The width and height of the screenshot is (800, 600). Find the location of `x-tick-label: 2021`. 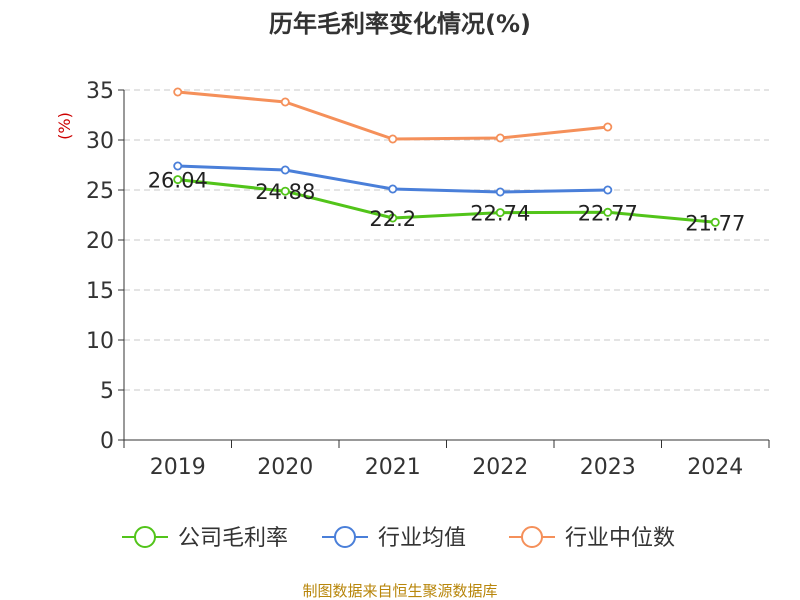

x-tick-label: 2021 is located at coordinates (393, 467).